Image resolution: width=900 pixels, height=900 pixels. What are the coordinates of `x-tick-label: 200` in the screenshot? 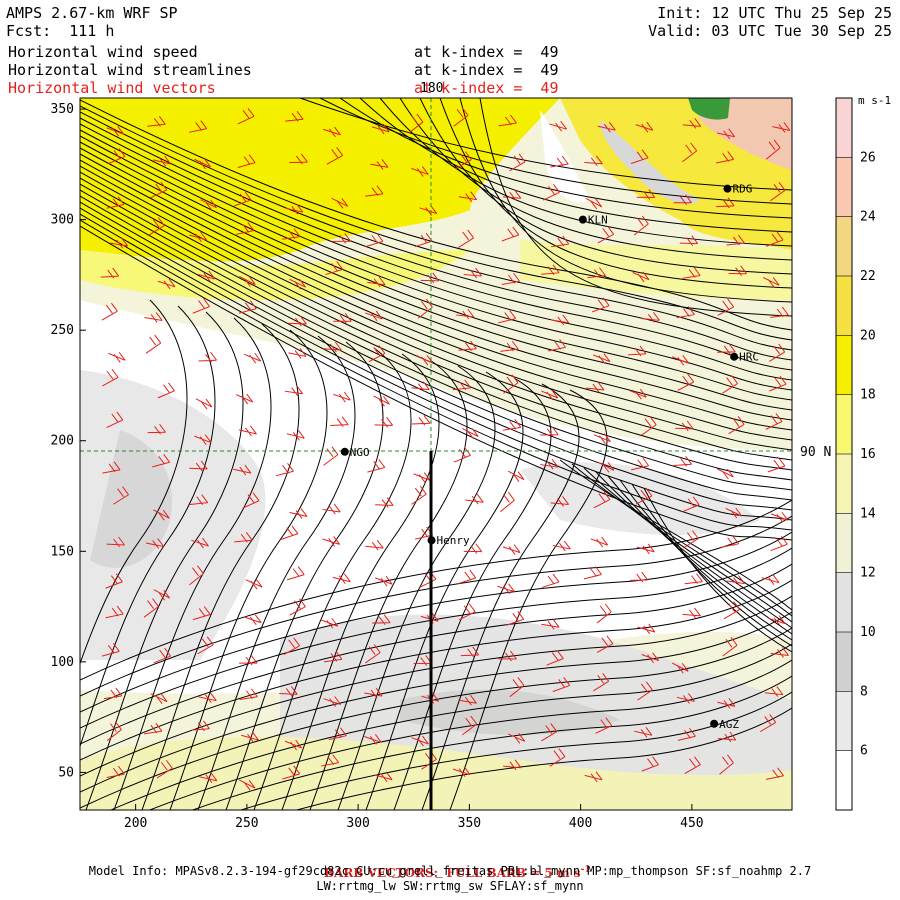 It's located at (135, 823).